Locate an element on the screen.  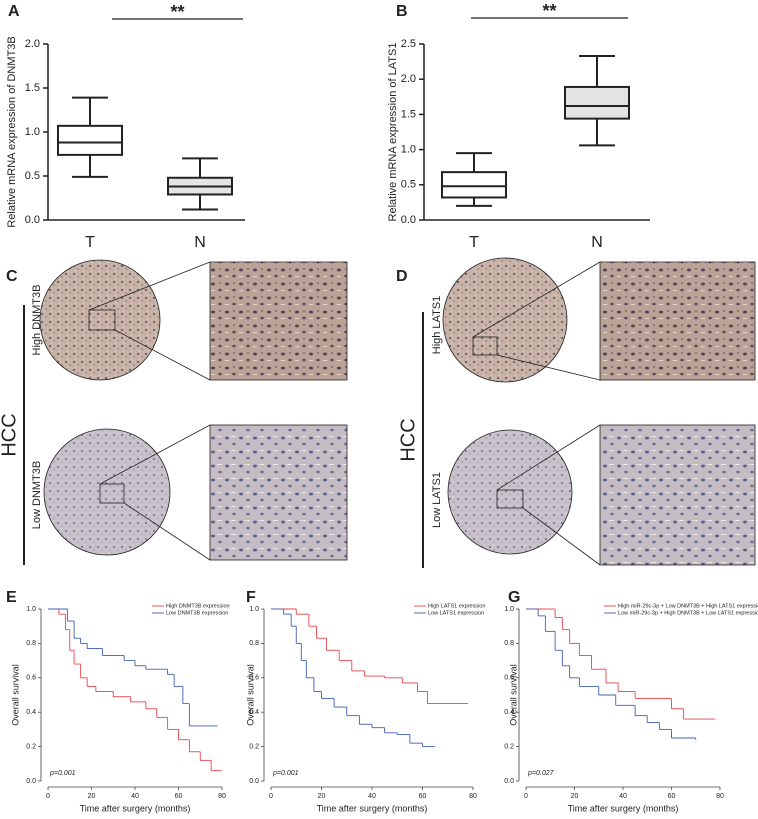
panel-letter: F is located at coordinates (251, 597).